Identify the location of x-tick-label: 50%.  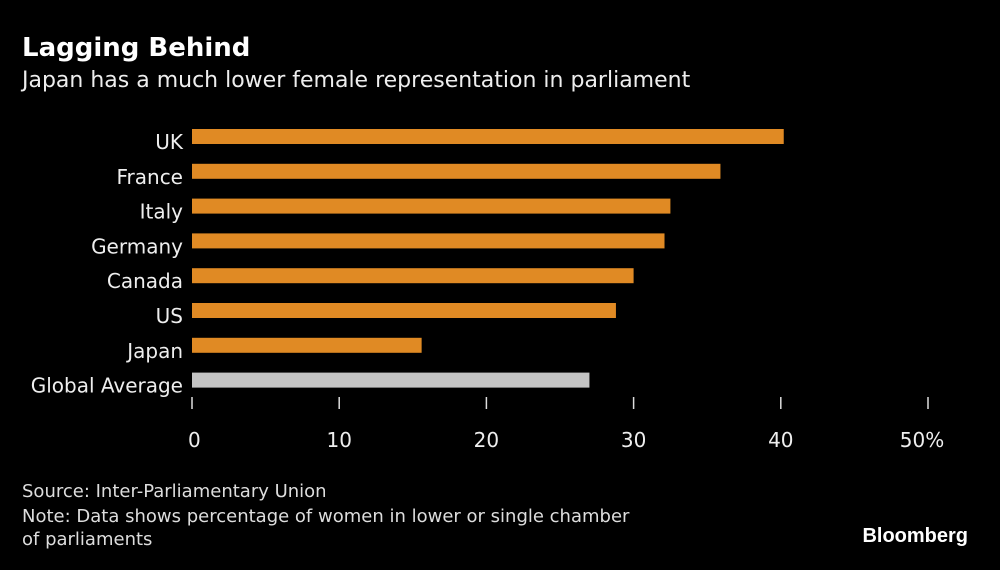
(922, 440).